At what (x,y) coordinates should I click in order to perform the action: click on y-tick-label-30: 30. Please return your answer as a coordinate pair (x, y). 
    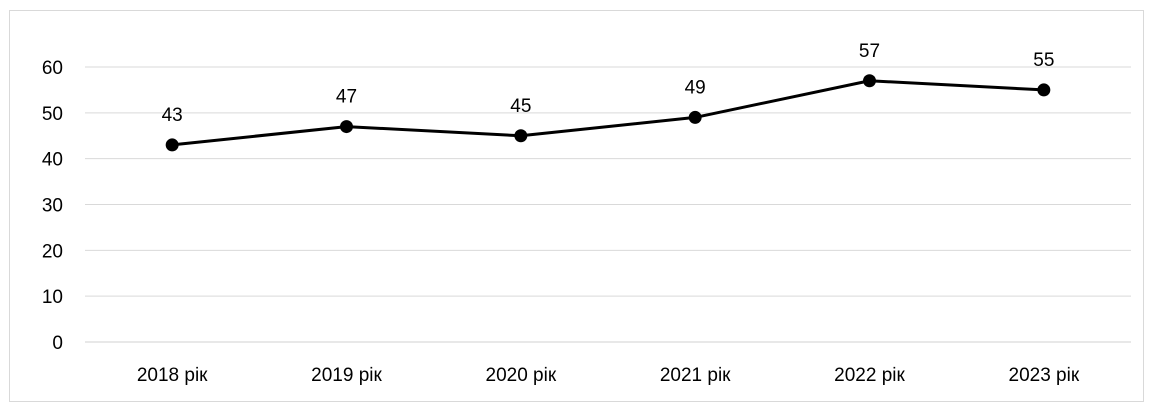
    Looking at the image, I should click on (52, 206).